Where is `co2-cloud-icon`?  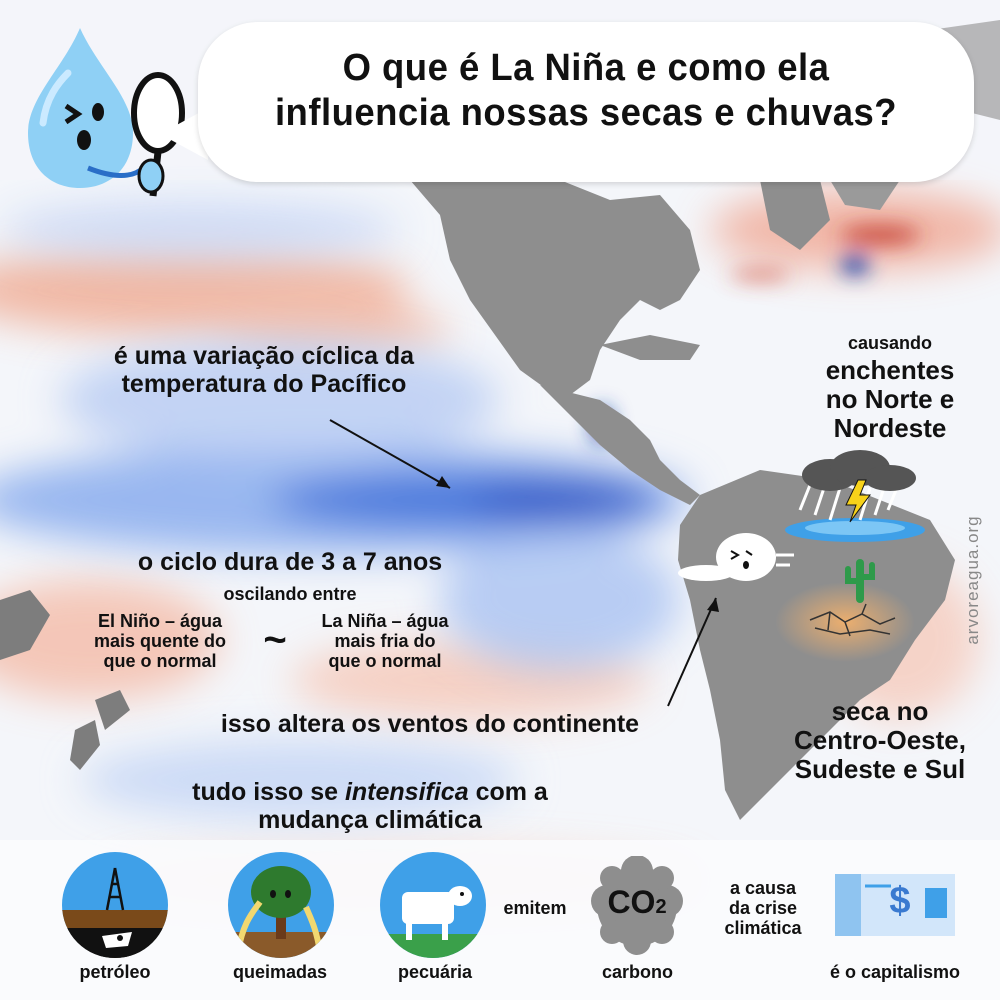
co2-cloud-icon is located at coordinates (637, 905).